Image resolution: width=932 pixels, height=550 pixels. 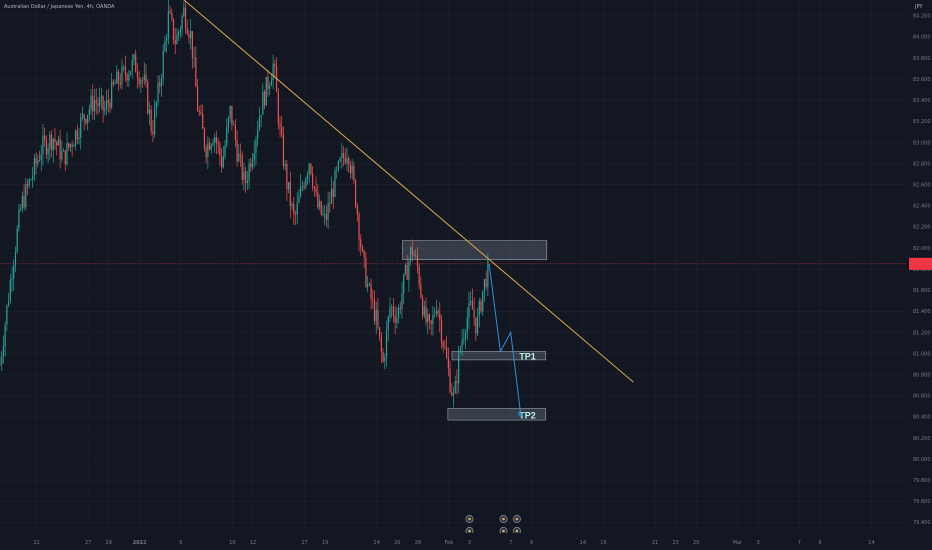 I want to click on price-tick-label: 83.400, so click(x=922, y=101).